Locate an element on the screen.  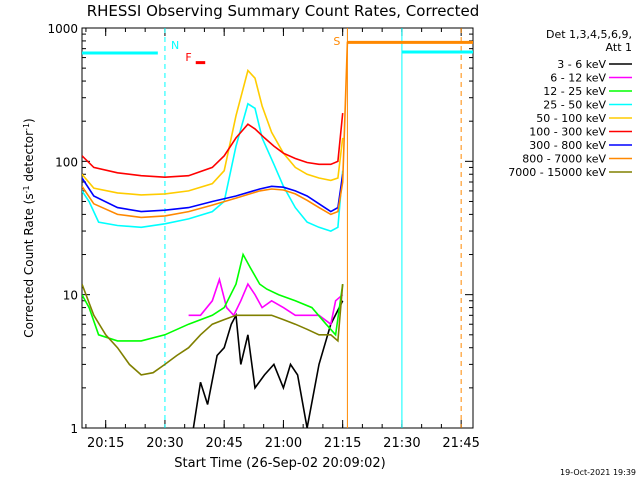
x-tick-label: 21:30 is located at coordinates (401, 443).